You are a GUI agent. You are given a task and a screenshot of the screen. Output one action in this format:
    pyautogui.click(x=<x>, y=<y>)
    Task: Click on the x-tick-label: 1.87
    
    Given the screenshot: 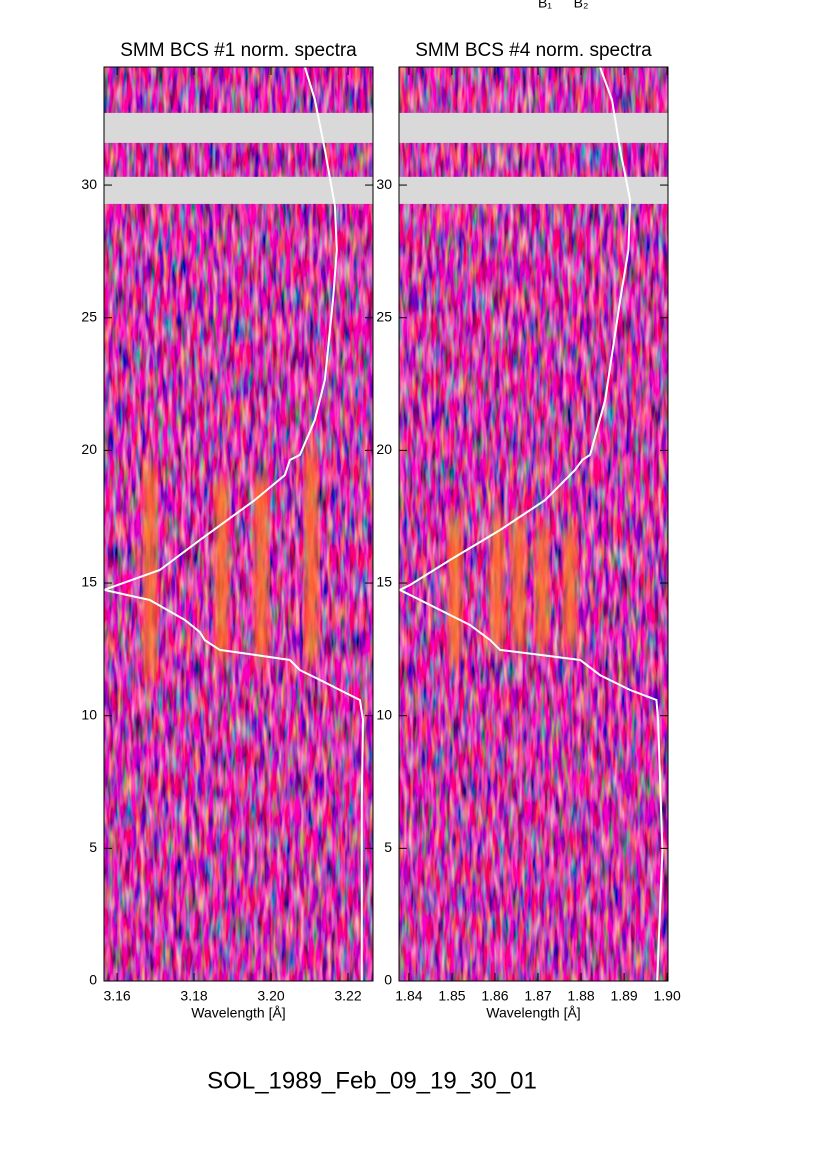 What is the action you would take?
    pyautogui.click(x=537, y=996)
    